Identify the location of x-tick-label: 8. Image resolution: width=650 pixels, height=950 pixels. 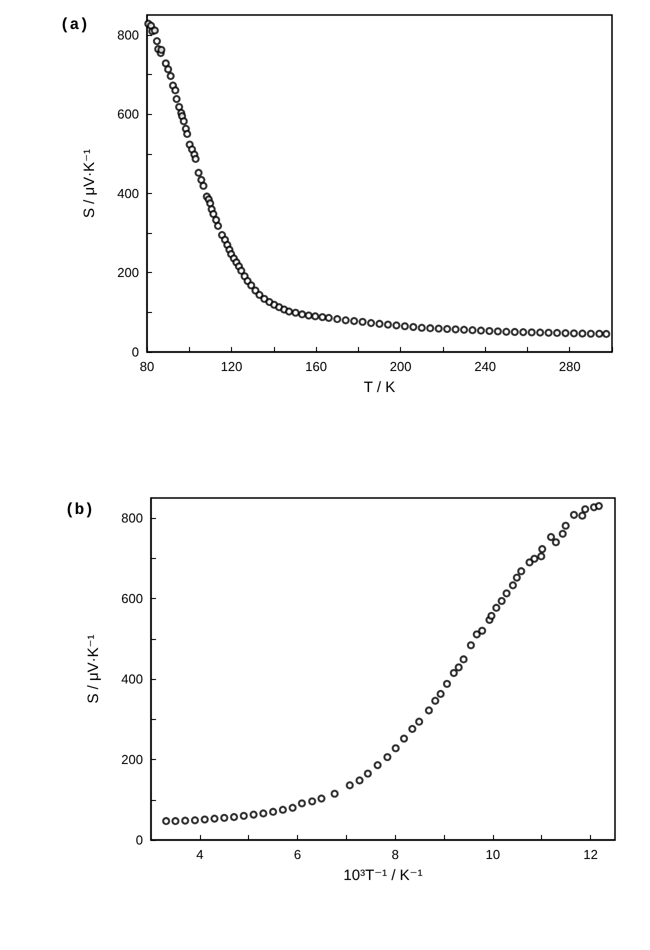
(395, 854).